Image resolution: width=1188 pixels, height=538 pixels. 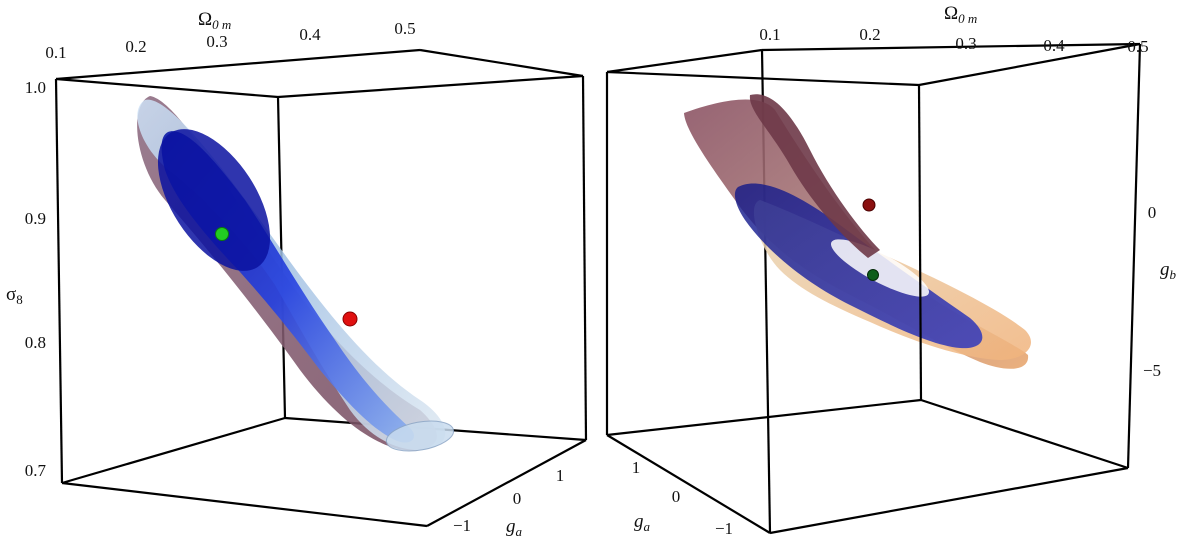 I want to click on left-ga-label: ga, so click(x=514, y=527).